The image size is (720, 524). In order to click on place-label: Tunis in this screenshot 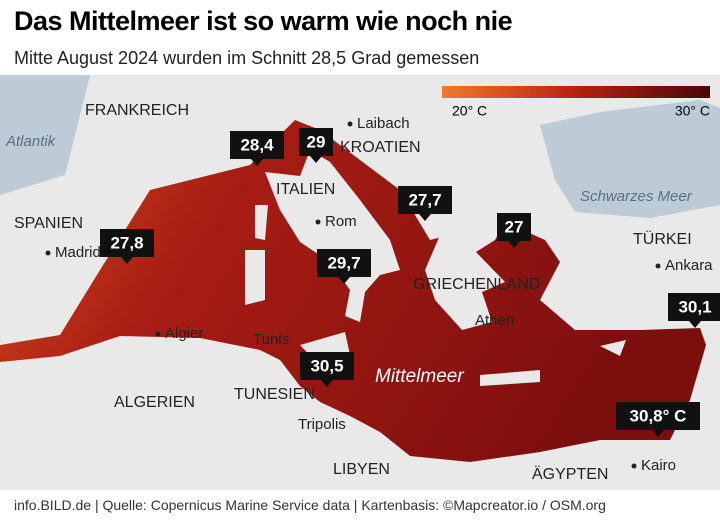, I will do `click(271, 339)`.